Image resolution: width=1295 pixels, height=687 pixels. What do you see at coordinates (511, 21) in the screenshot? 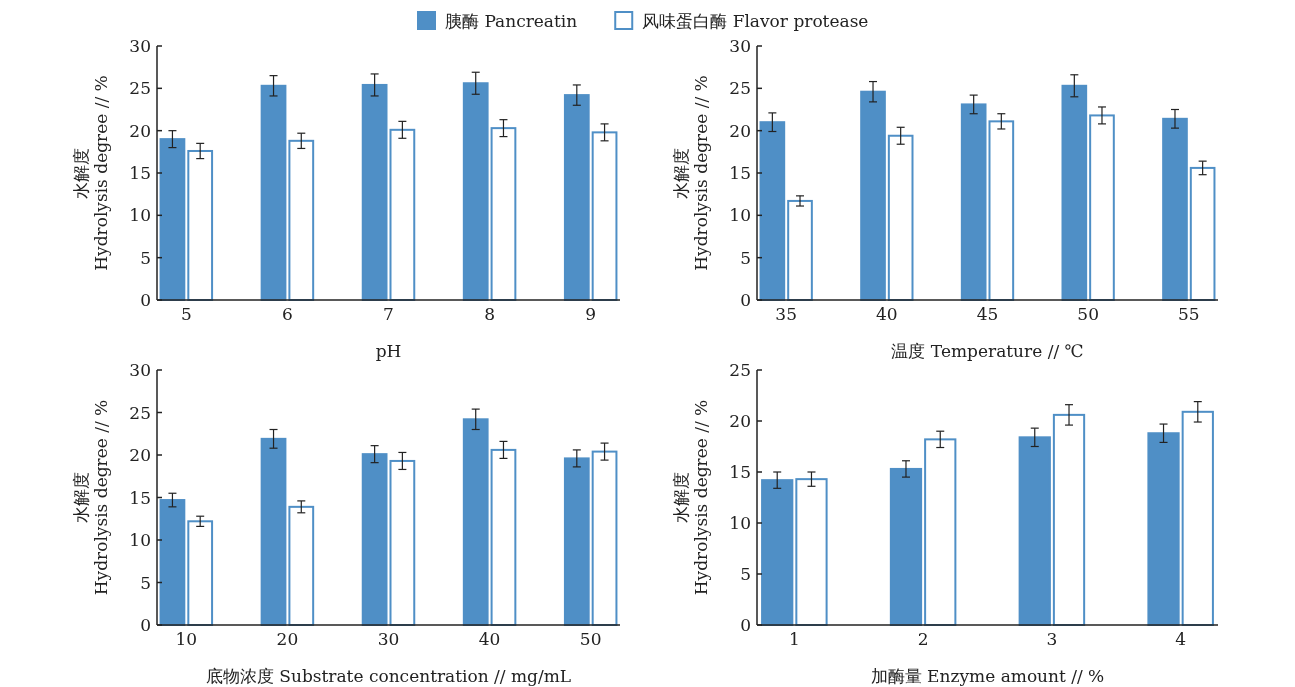
I see `legend-label: 胰酶 Pancreatin` at bounding box center [511, 21].